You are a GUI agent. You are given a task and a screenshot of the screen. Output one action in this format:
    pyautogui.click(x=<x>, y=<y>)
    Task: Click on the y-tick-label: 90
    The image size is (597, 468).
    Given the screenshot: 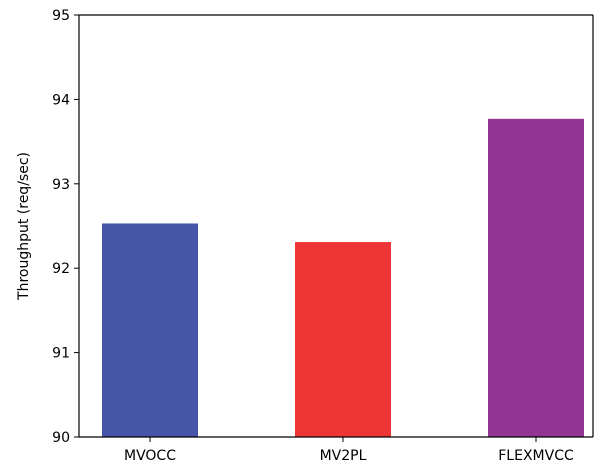 What is the action you would take?
    pyautogui.click(x=61, y=438)
    